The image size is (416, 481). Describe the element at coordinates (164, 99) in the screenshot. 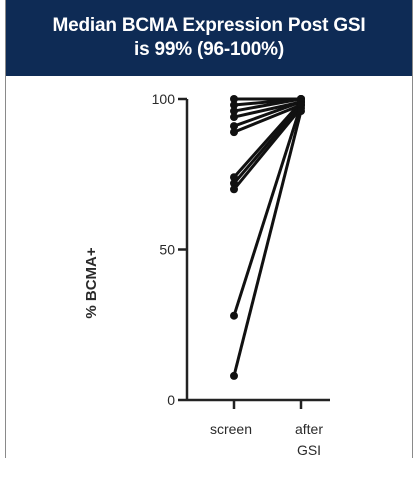

I see `y-tick-label-100: 100` at that location.